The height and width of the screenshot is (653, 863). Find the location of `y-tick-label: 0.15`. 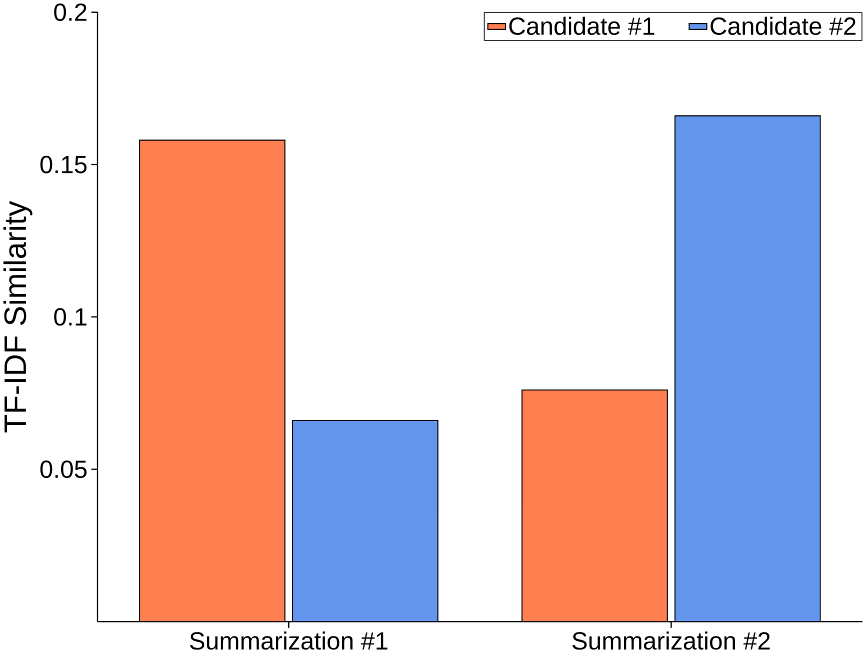

y-tick-label: 0.15 is located at coordinates (63, 165).